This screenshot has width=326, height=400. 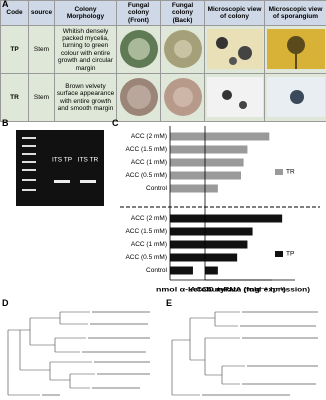 What do you see at coordinates (260, 353) in the screenshot?
I see `tree-e-leaves` at bounding box center [260, 353].